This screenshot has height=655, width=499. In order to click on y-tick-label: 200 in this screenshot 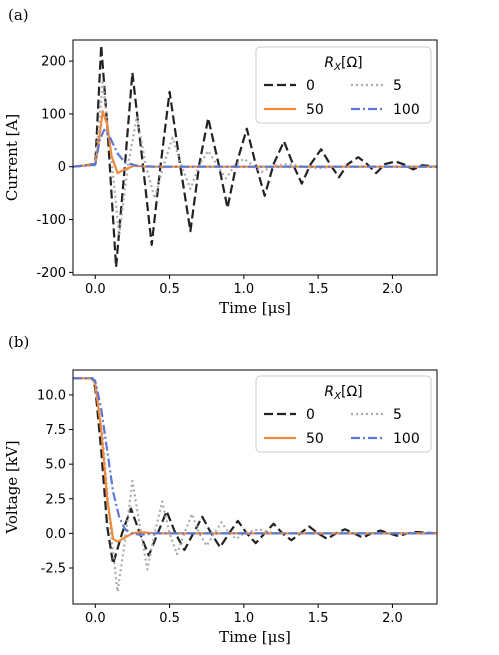, I will do `click(53, 62)`.